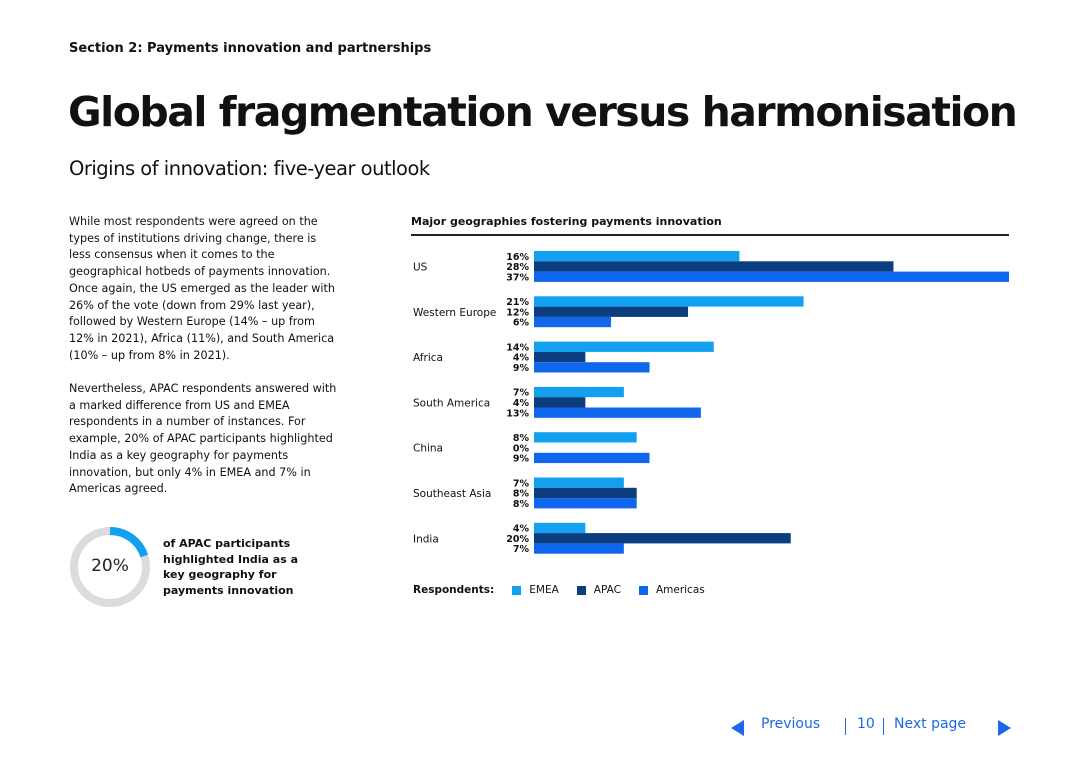 This screenshot has width=1080, height=763. I want to click on legend-item-emea: EMEA, so click(535, 590).